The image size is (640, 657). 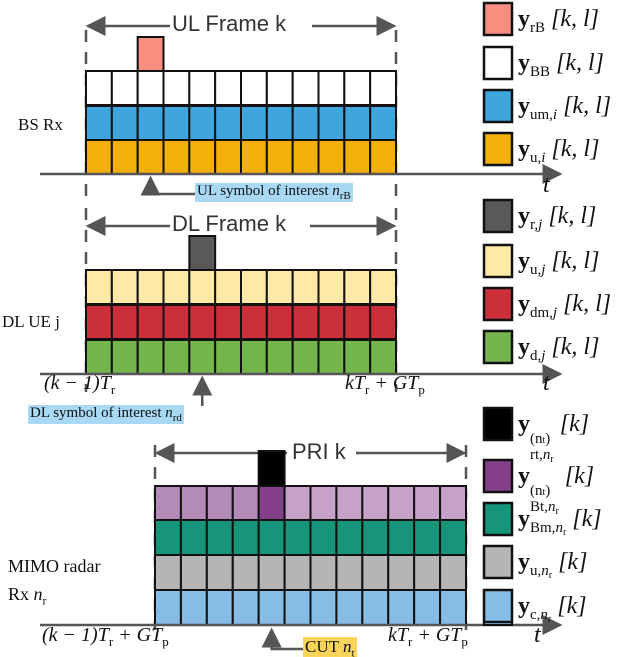 I want to click on dl-frame-title: DL Frame k, so click(x=229, y=223).